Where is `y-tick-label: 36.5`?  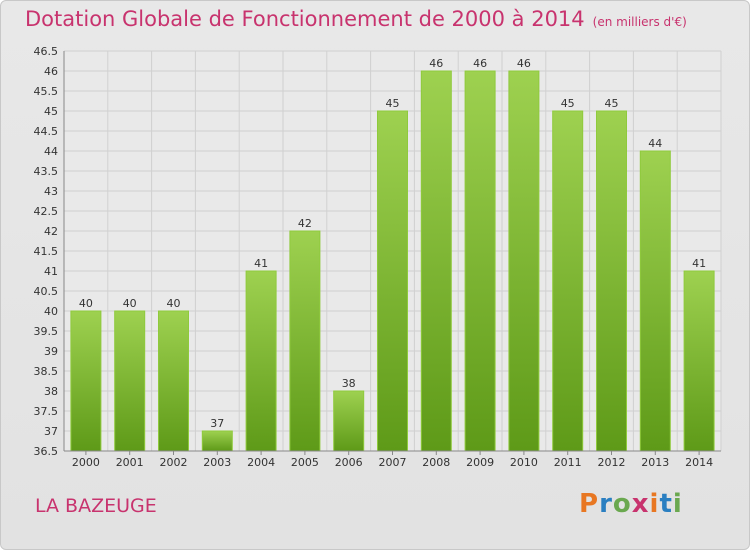 y-tick-label: 36.5 is located at coordinates (46, 451).